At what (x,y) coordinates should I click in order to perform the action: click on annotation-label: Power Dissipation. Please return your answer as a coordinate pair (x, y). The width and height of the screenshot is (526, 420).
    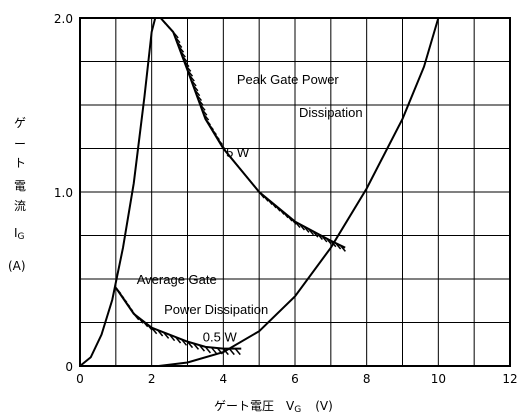
    Looking at the image, I should click on (216, 309).